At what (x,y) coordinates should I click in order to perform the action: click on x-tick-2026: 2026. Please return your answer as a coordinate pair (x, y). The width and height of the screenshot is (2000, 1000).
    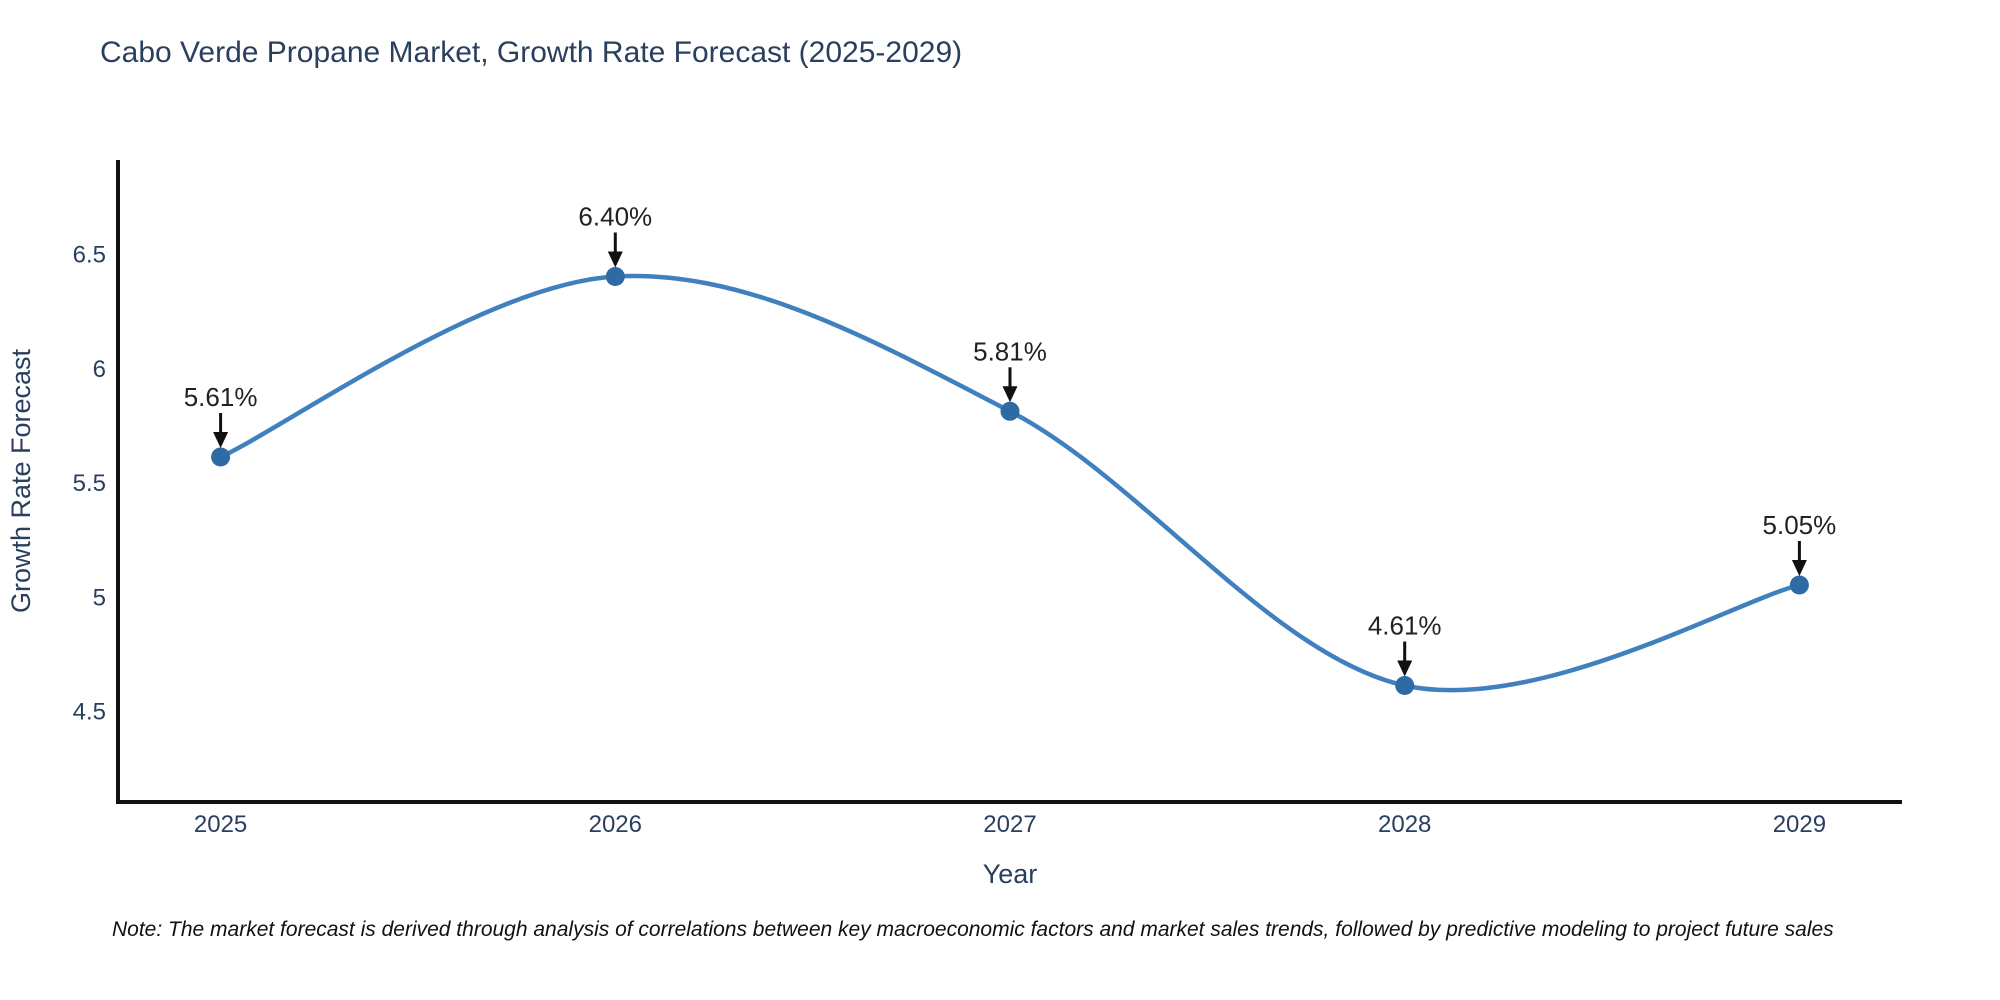
    Looking at the image, I should click on (615, 824).